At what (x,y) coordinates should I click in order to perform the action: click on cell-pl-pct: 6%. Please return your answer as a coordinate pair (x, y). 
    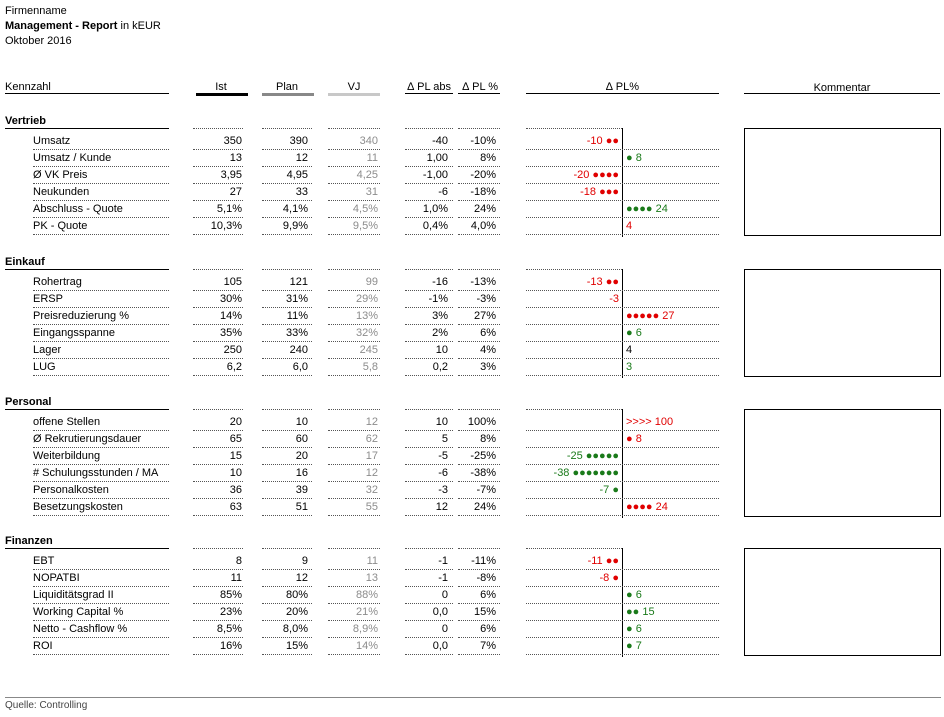
    Looking at the image, I should click on (488, 595).